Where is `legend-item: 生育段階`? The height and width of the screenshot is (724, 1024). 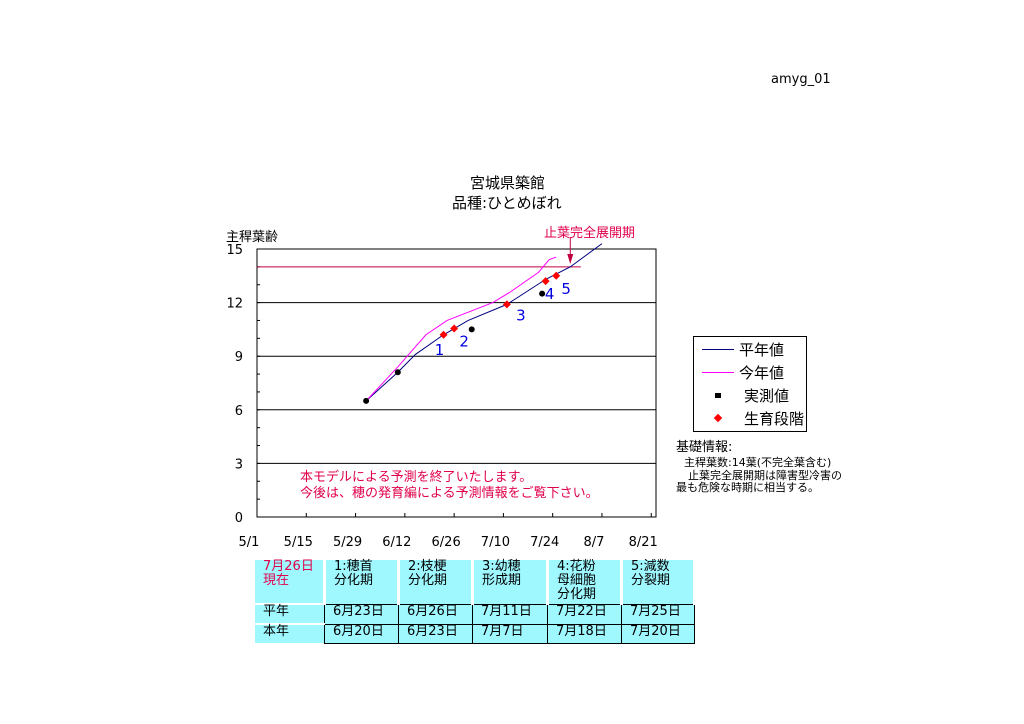 legend-item: 生育段階 is located at coordinates (749, 418).